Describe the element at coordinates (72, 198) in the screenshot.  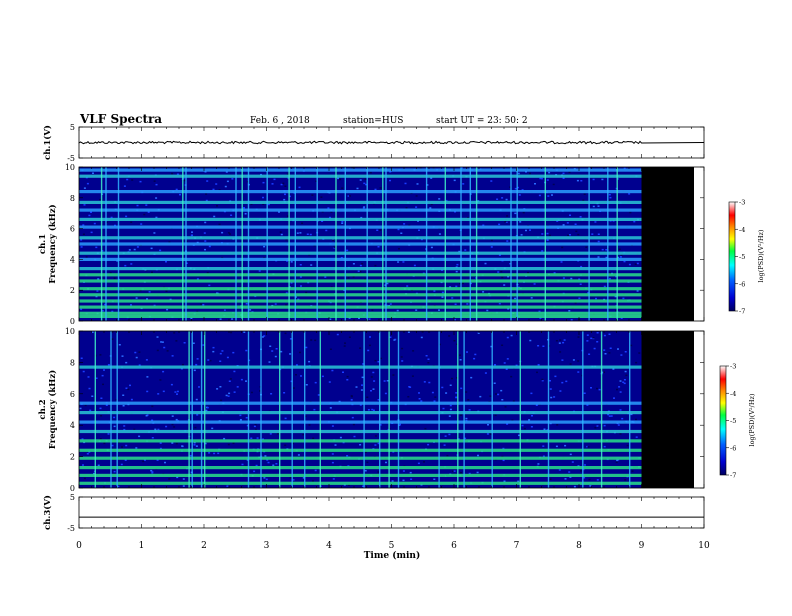
I see `y-tick-label: 8` at that location.